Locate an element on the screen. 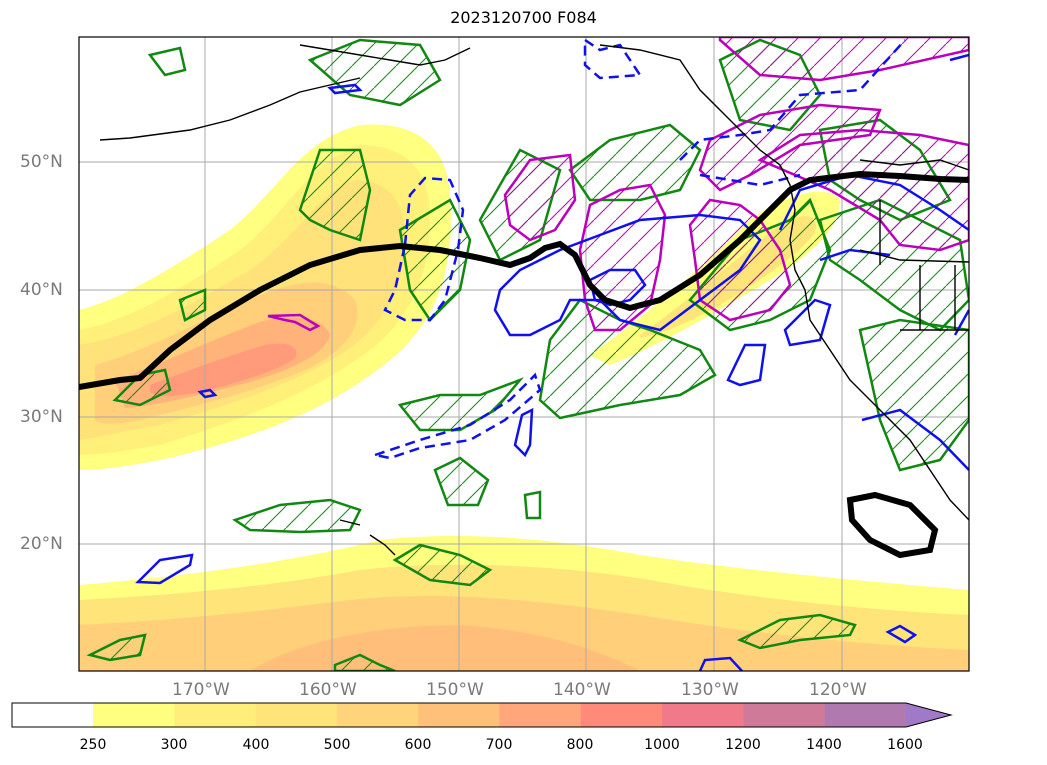  lat-label-40n: 40°N is located at coordinates (41, 290).